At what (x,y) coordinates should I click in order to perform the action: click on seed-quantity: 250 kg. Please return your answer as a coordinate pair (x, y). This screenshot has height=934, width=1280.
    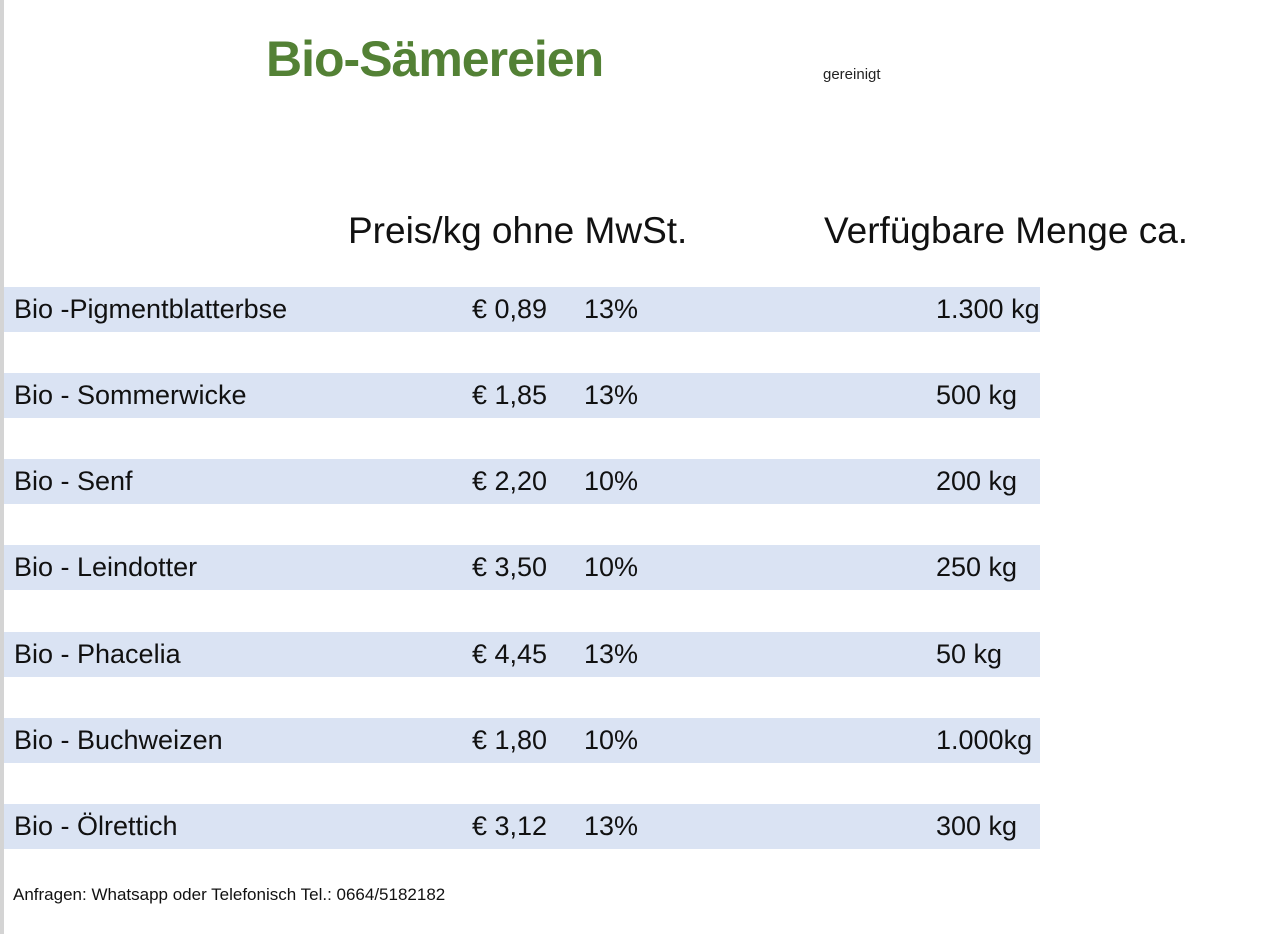
    Looking at the image, I should click on (977, 567).